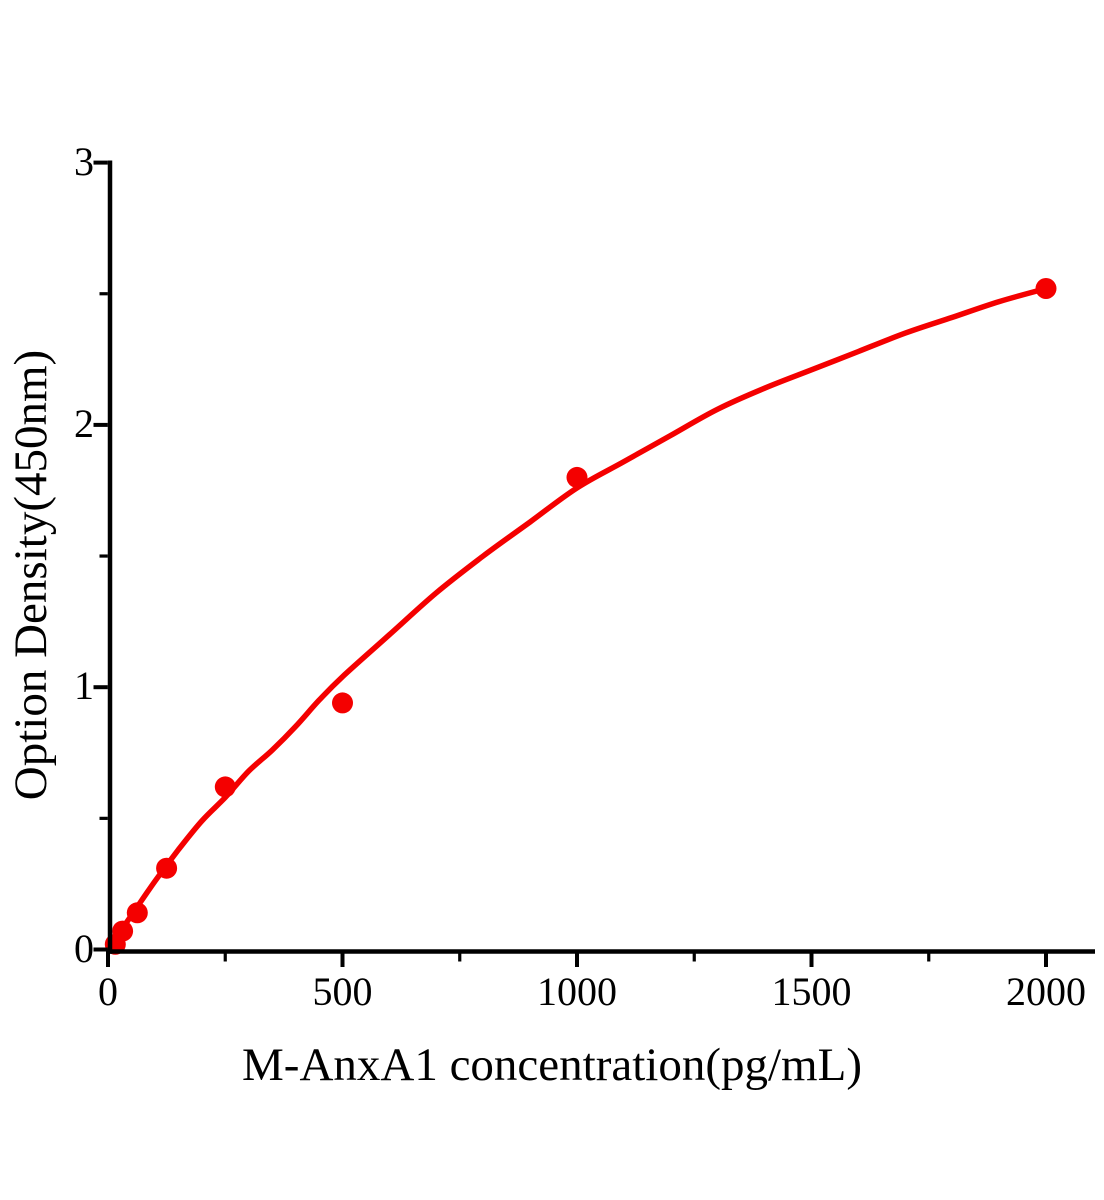  What do you see at coordinates (342, 991) in the screenshot?
I see `x-tick-label: 500` at bounding box center [342, 991].